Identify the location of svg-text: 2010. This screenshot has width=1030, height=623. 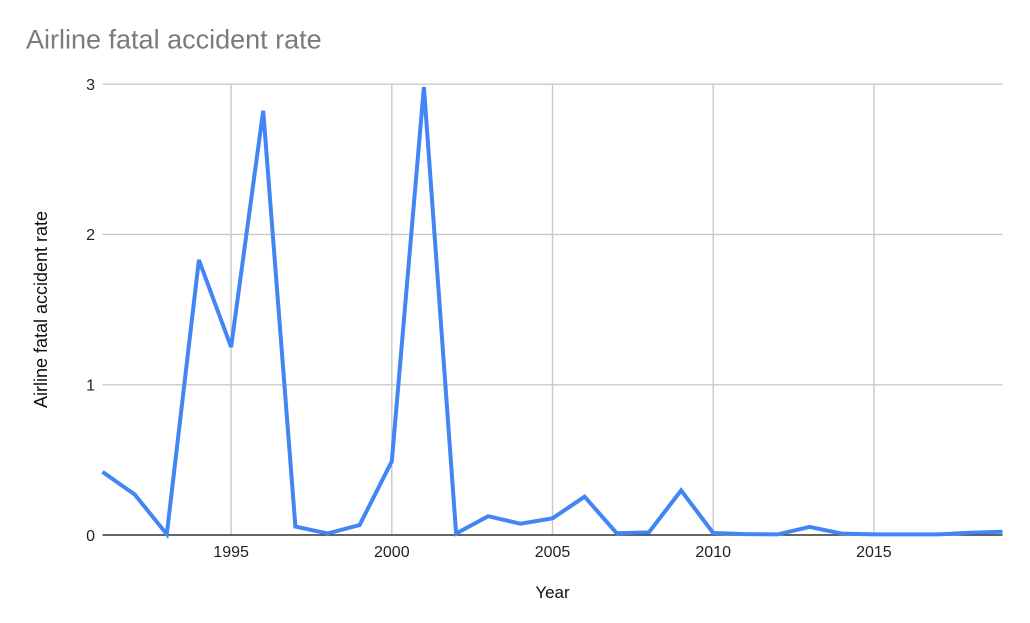
(713, 552).